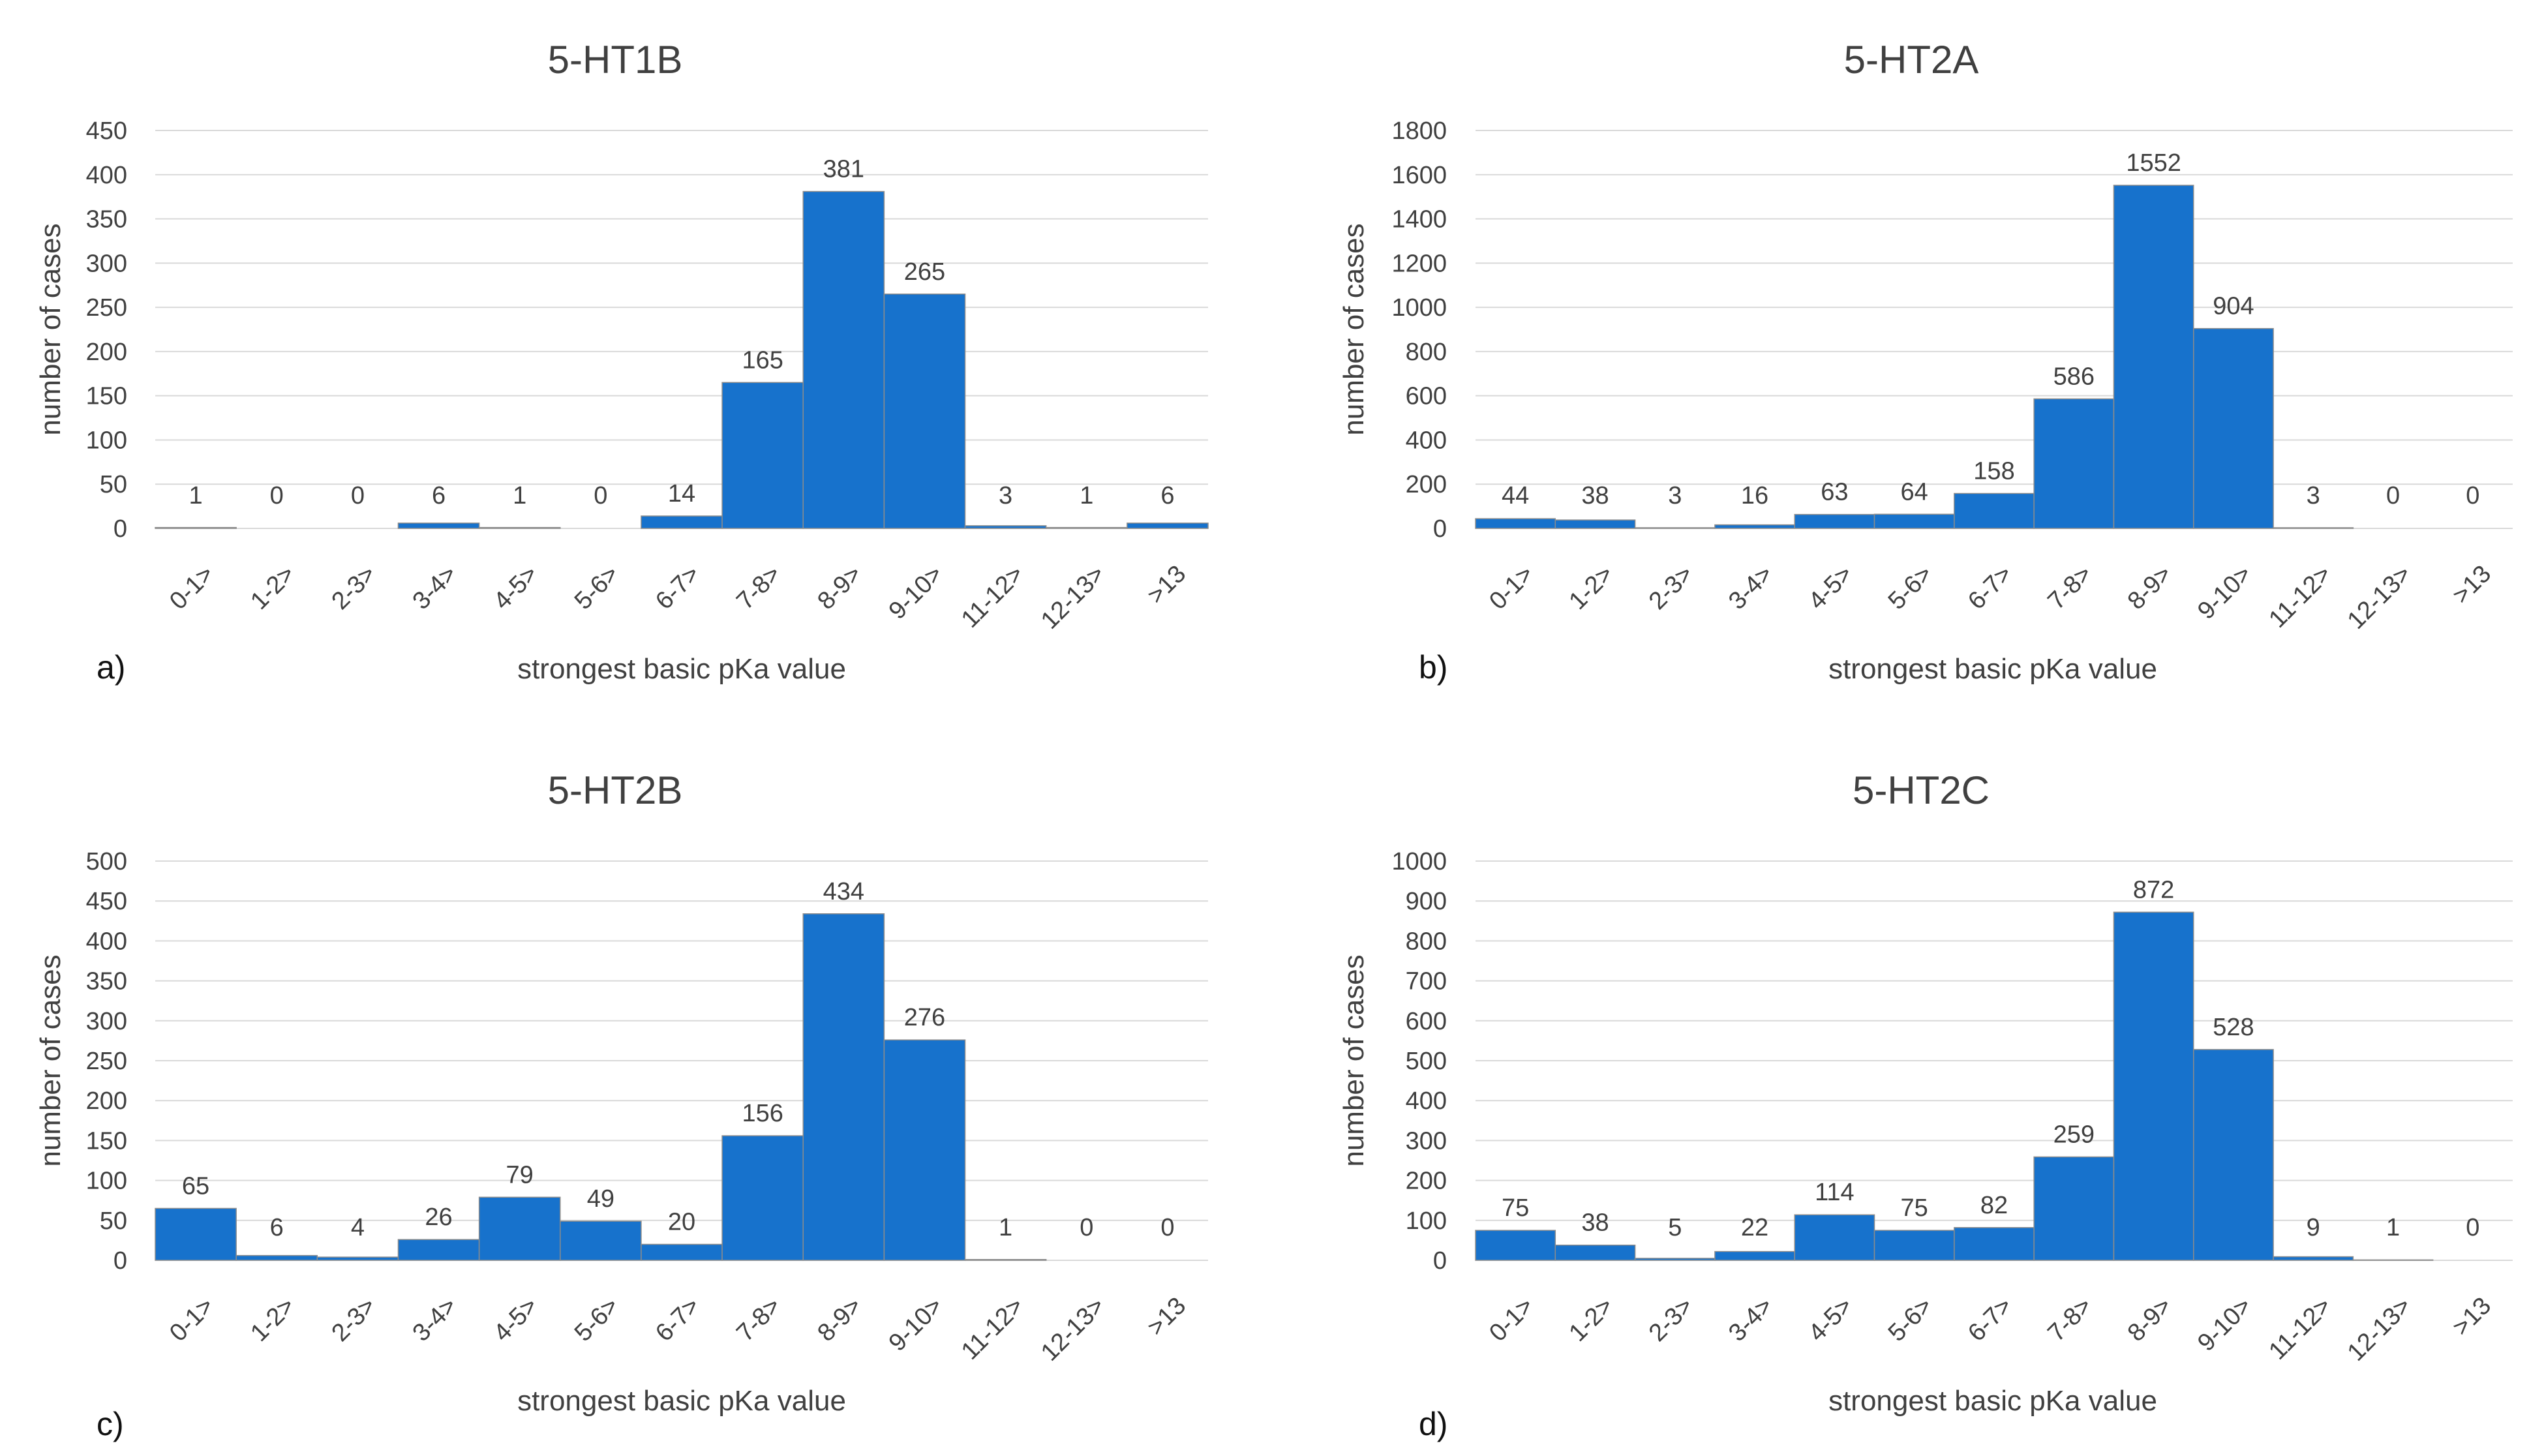 This screenshot has width=2544, height=1456. I want to click on x-tick-label: 9-10>, so click(2224, 593).